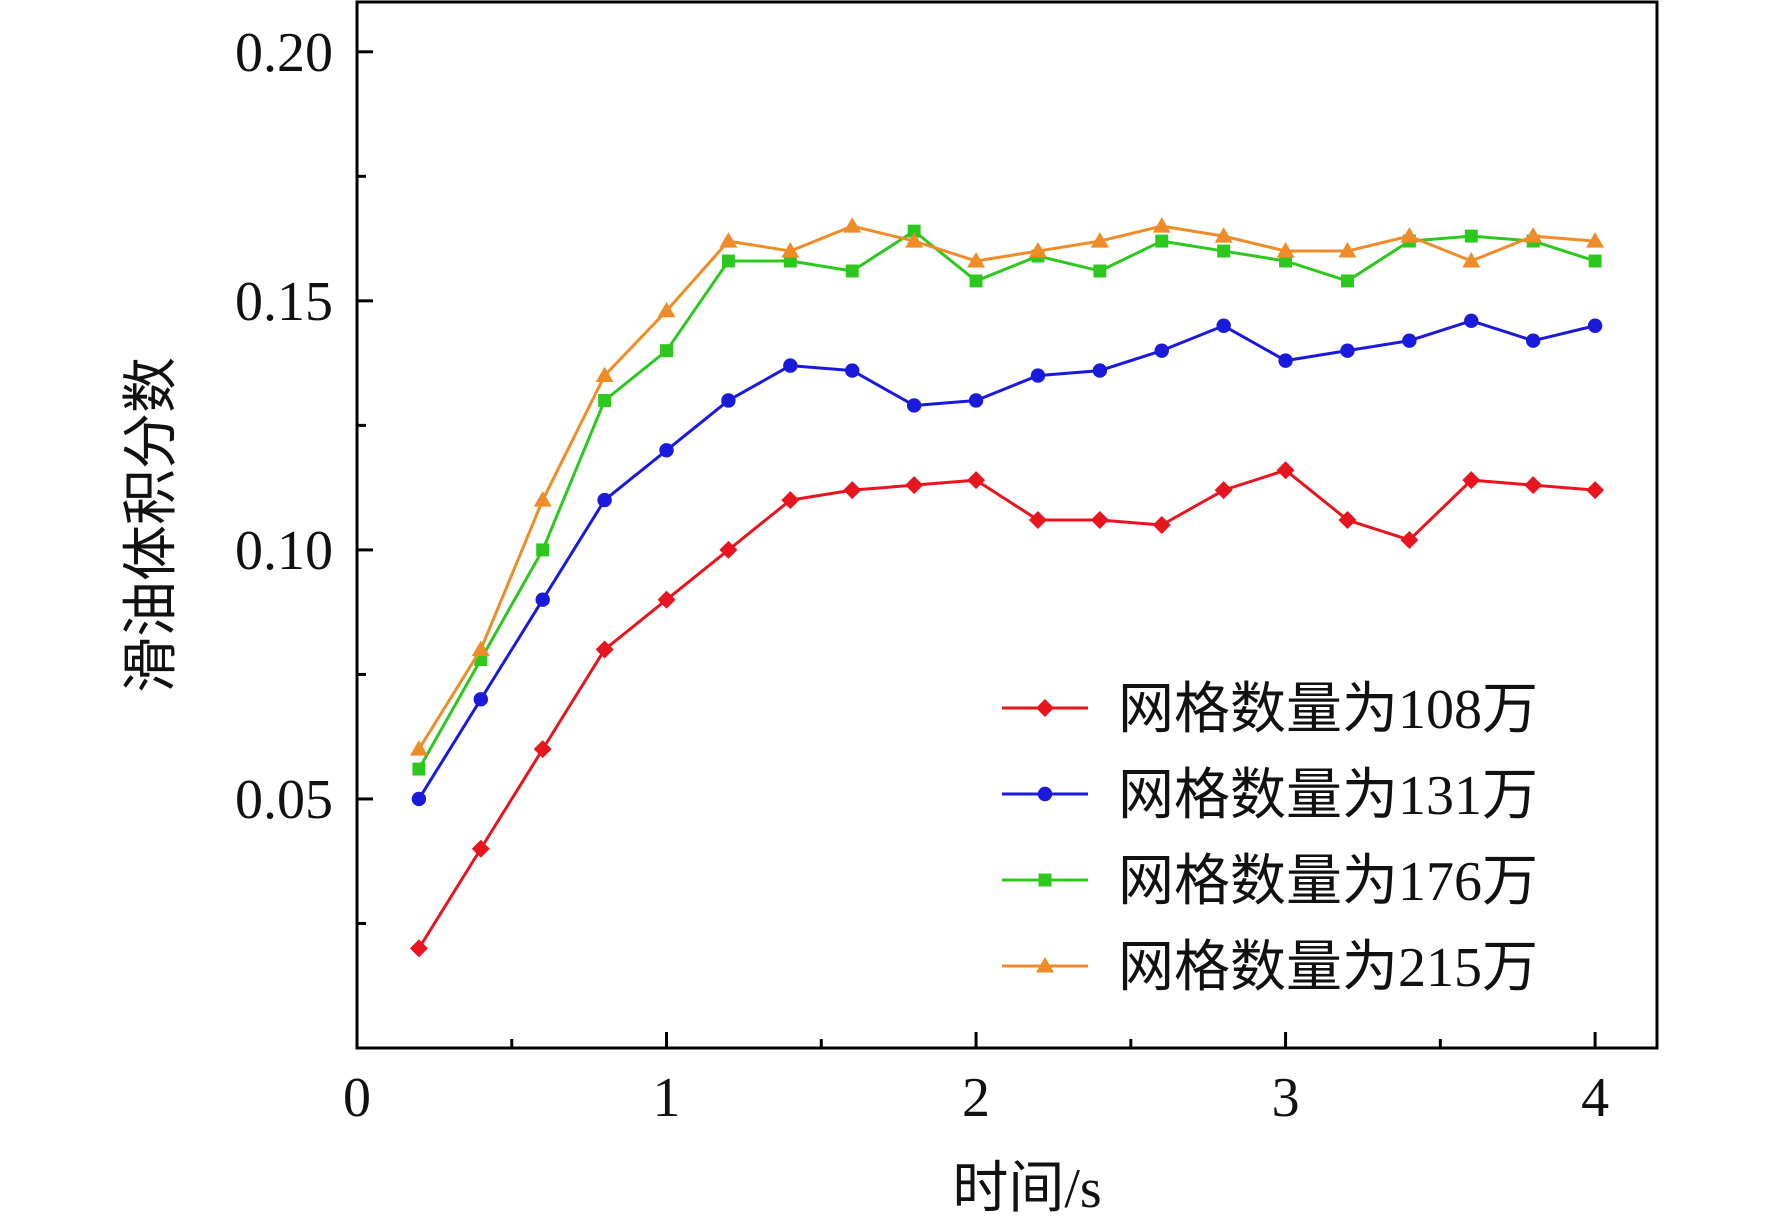 The height and width of the screenshot is (1228, 1772). I want to click on y-axis-title: 滑油体积分数, so click(152, 525).